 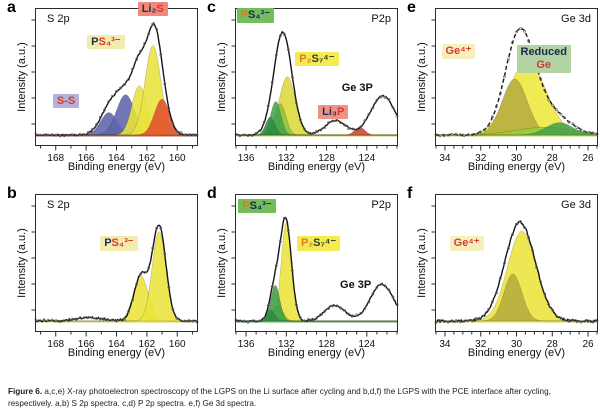 I want to click on x-tick-label: 28, so click(x=553, y=158).